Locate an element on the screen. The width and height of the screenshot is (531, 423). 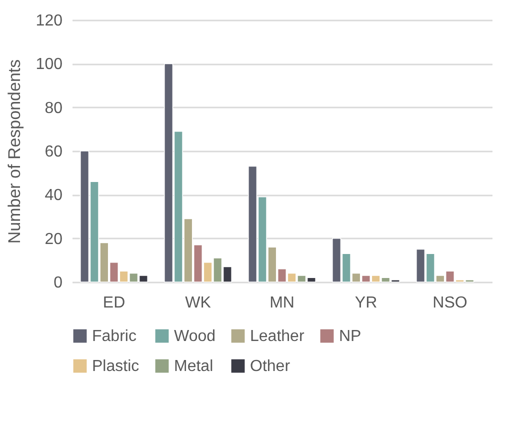
y-tick-label: 20 is located at coordinates (53, 239).